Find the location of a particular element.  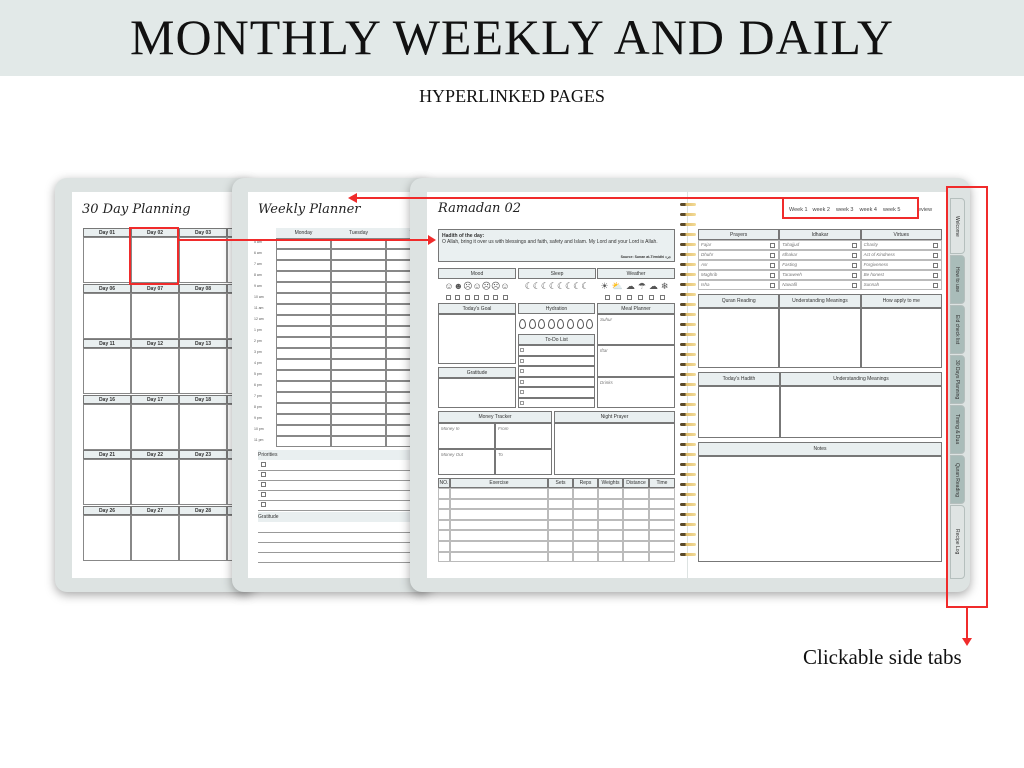

money-field: From is located at coordinates (523, 436).